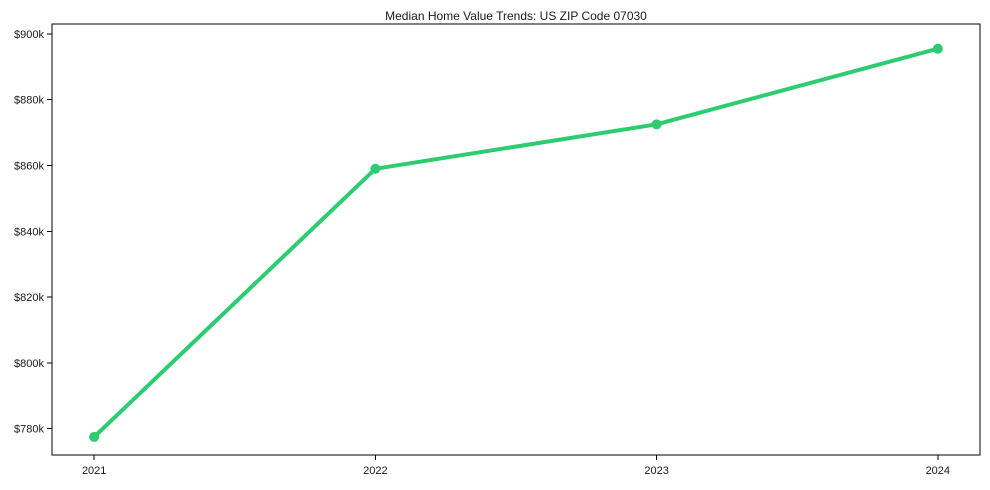 The height and width of the screenshot is (490, 990). Describe the element at coordinates (29, 298) in the screenshot. I see `y-tick-label: $820k` at that location.